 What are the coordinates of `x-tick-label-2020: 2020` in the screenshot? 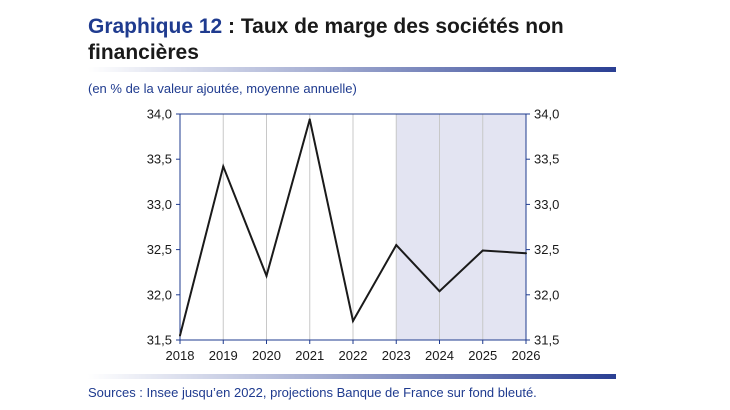 It's located at (266, 355).